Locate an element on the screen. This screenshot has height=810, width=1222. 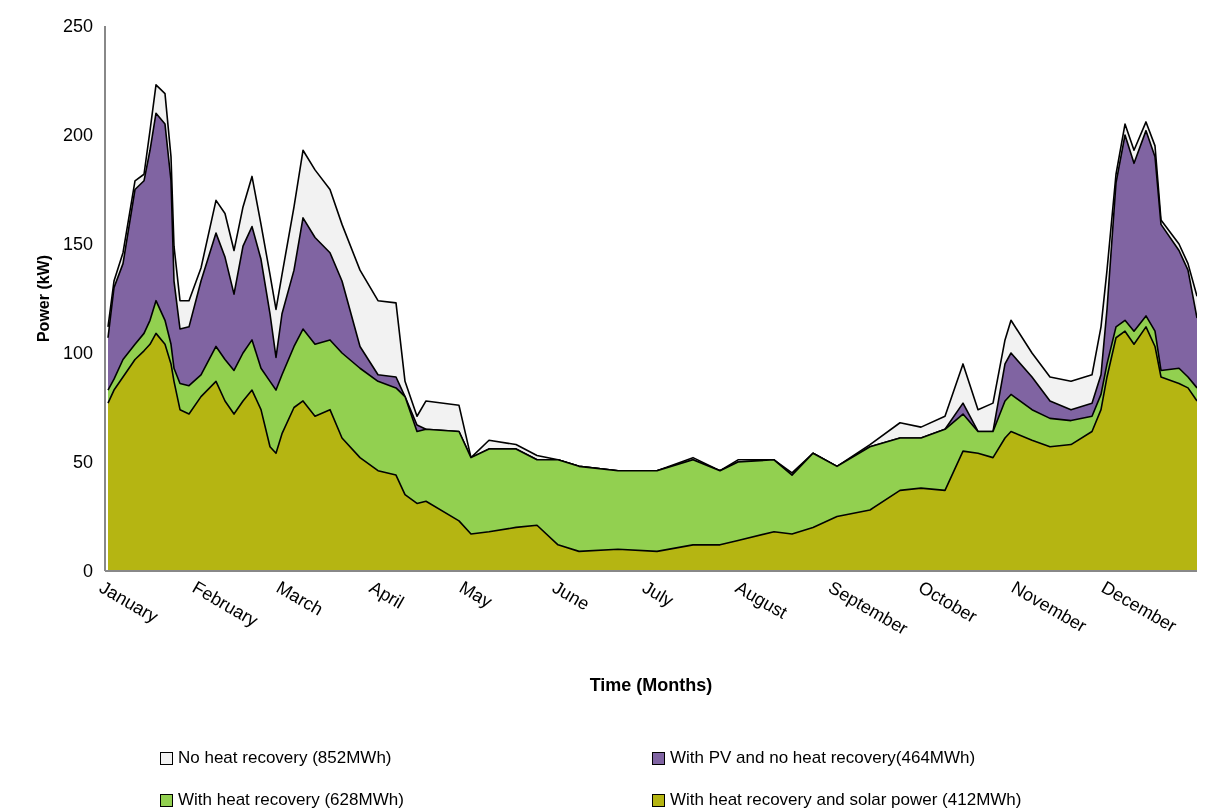
x-tick-label: July is located at coordinates (658, 594).